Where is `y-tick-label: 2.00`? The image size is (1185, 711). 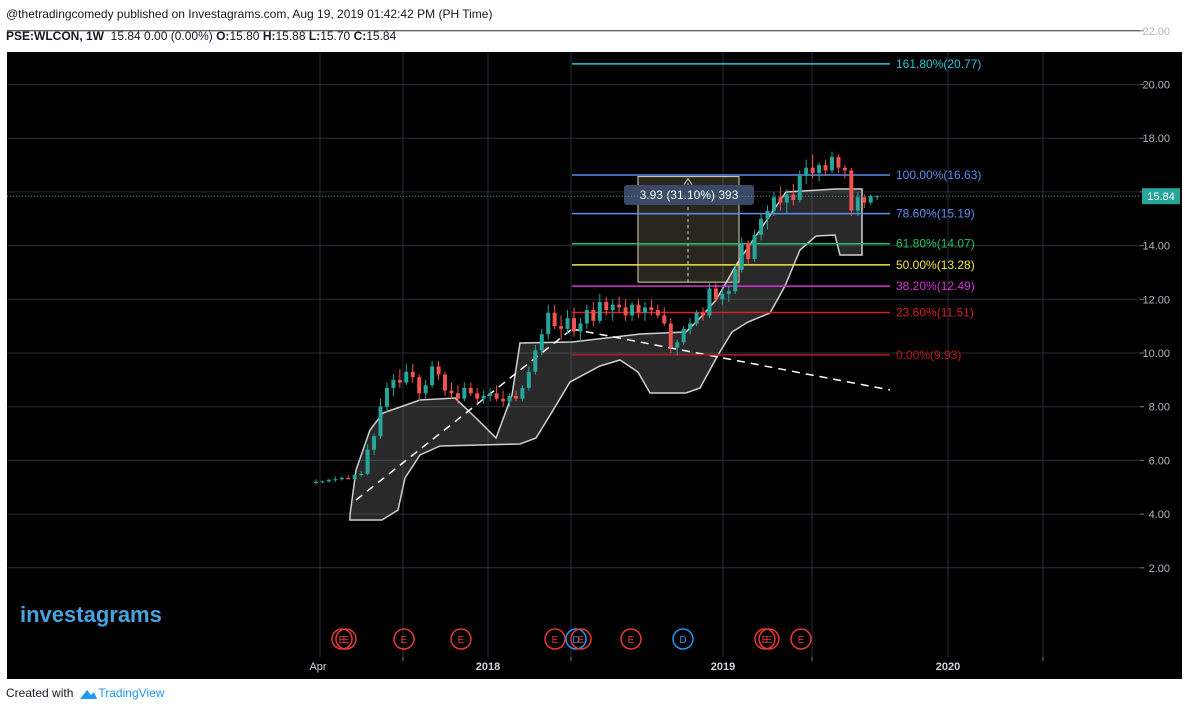
y-tick-label: 2.00 is located at coordinates (1159, 569).